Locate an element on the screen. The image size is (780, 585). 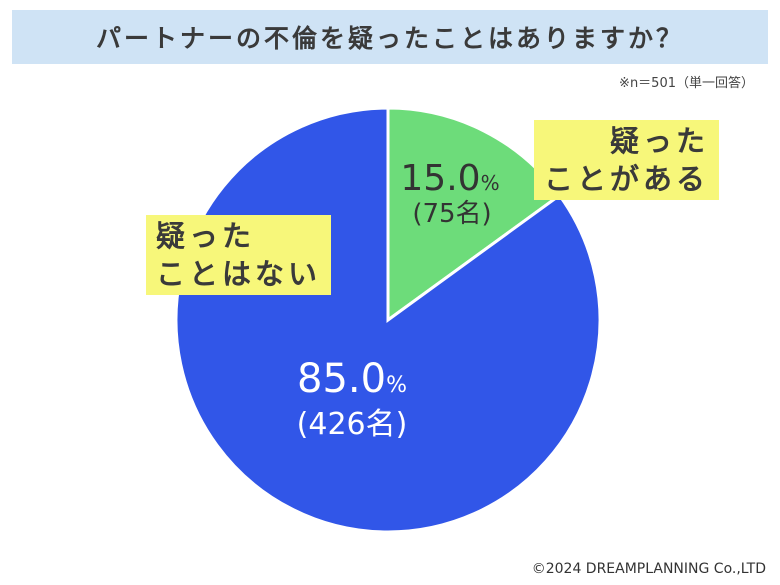
pie-percent-label-0: 15.0% is located at coordinates (449, 178).